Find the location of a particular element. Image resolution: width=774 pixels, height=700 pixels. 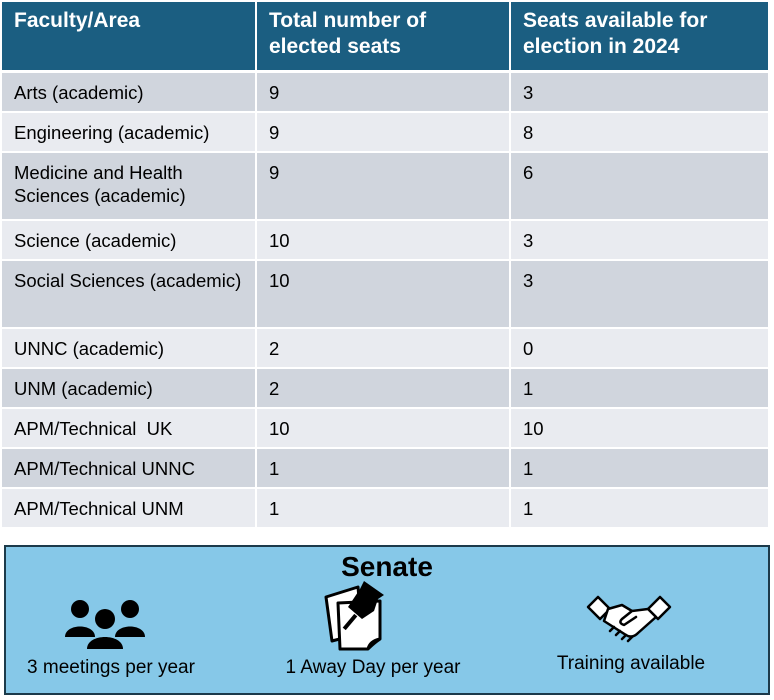

cell-area: APM/Technical UNM is located at coordinates (129, 508).